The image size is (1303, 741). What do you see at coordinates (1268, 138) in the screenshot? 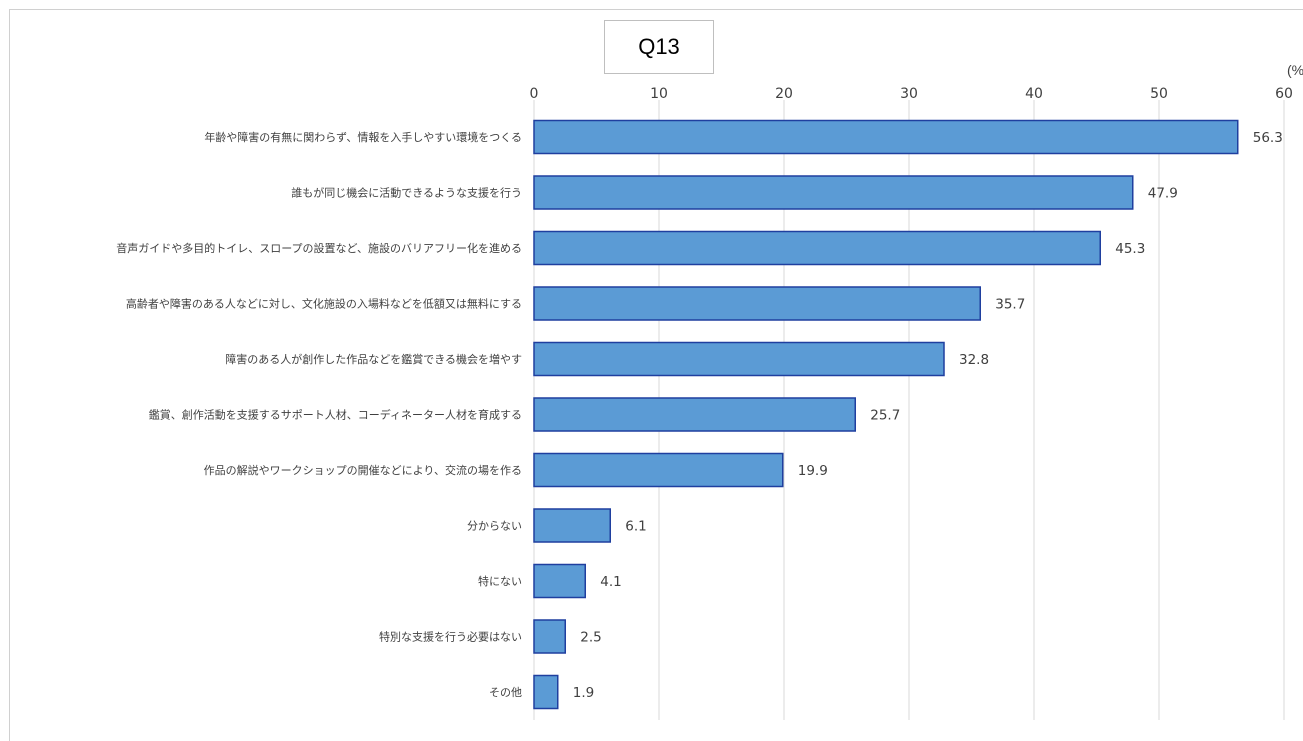
I see `value-label: 56.3` at bounding box center [1268, 138].